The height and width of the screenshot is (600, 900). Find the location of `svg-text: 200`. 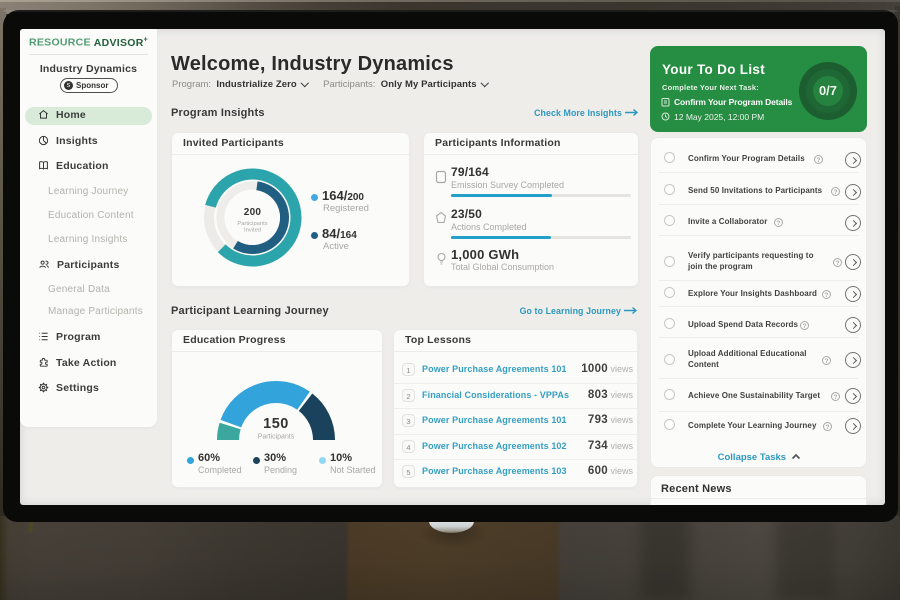

svg-text: 200 is located at coordinates (253, 212).